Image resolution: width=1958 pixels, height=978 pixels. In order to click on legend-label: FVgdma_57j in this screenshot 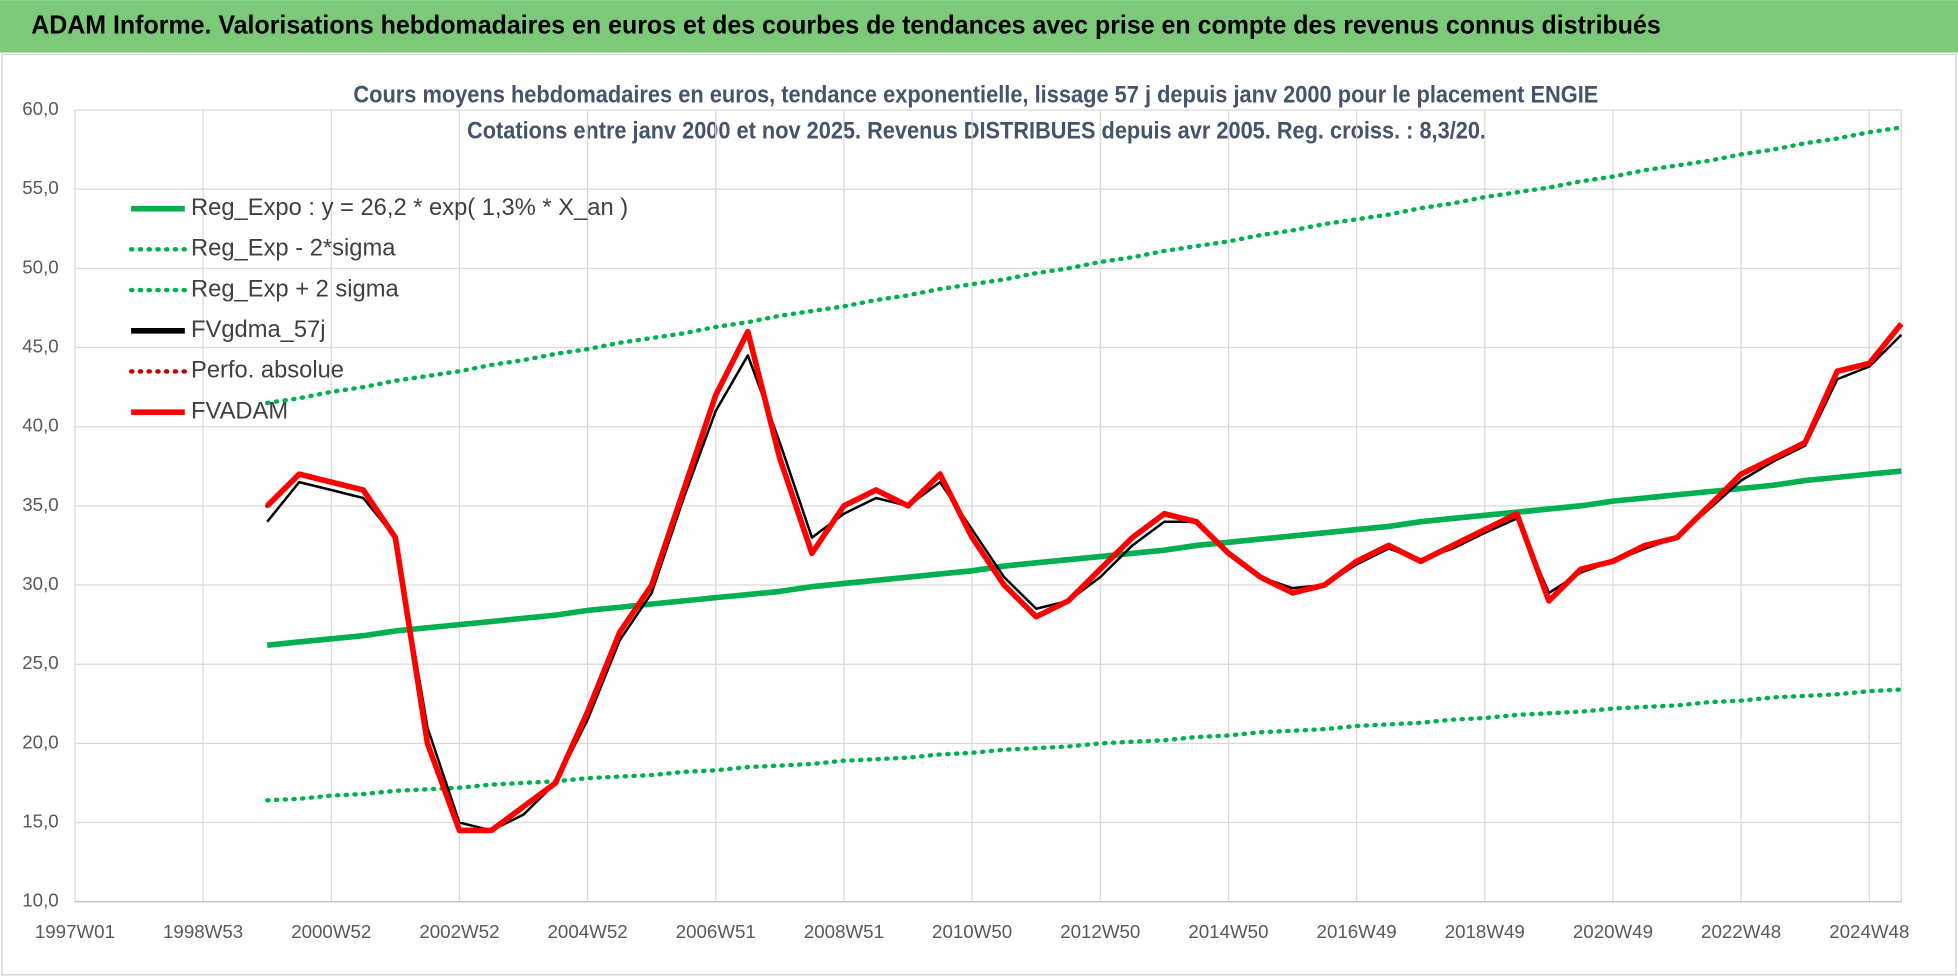, I will do `click(258, 330)`.